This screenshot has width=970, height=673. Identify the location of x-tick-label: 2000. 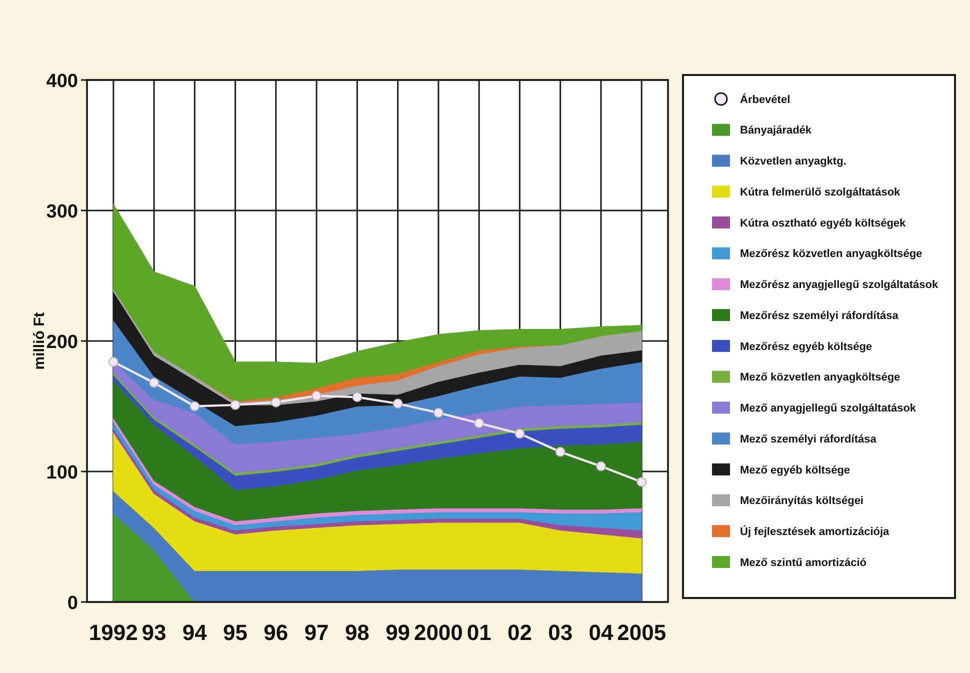
(438, 632).